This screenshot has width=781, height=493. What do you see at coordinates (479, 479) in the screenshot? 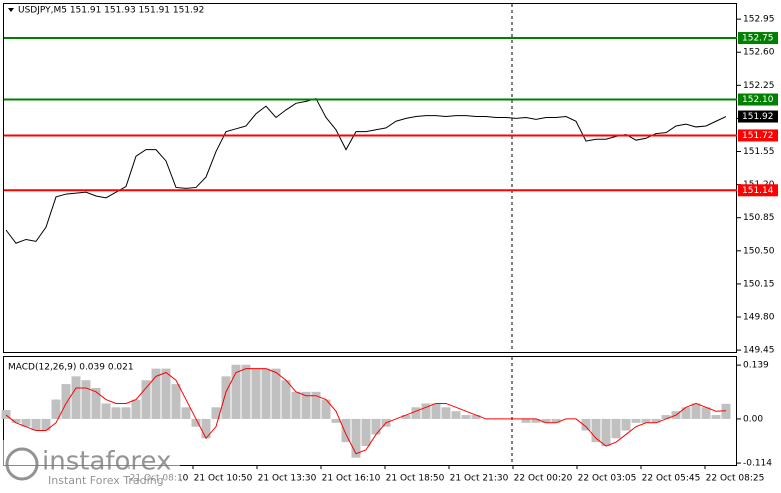
I see `x-tick-label: 21 Oct 21:30` at bounding box center [479, 479].